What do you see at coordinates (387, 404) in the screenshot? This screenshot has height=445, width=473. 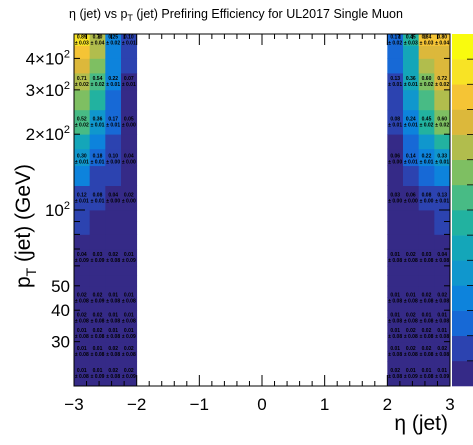 I see `x-tick-label: 2` at bounding box center [387, 404].